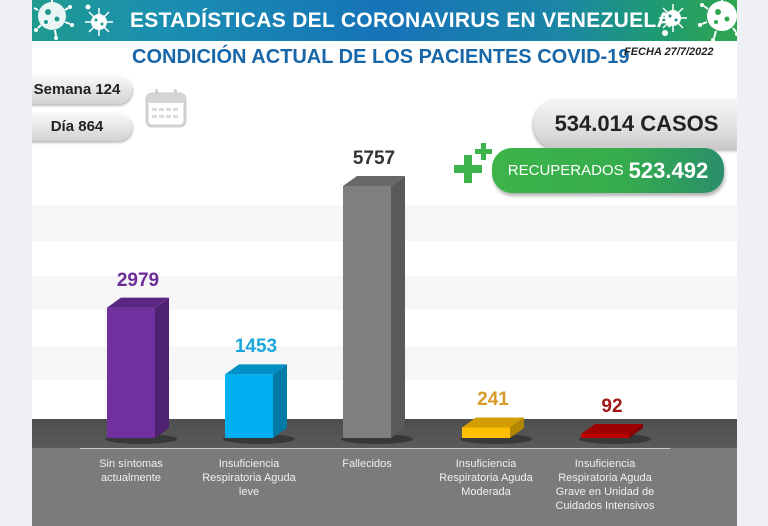 This screenshot has width=768, height=526. Describe the element at coordinates (605, 506) in the screenshot. I see `category-label-line: Cuidados Intensivos` at that location.